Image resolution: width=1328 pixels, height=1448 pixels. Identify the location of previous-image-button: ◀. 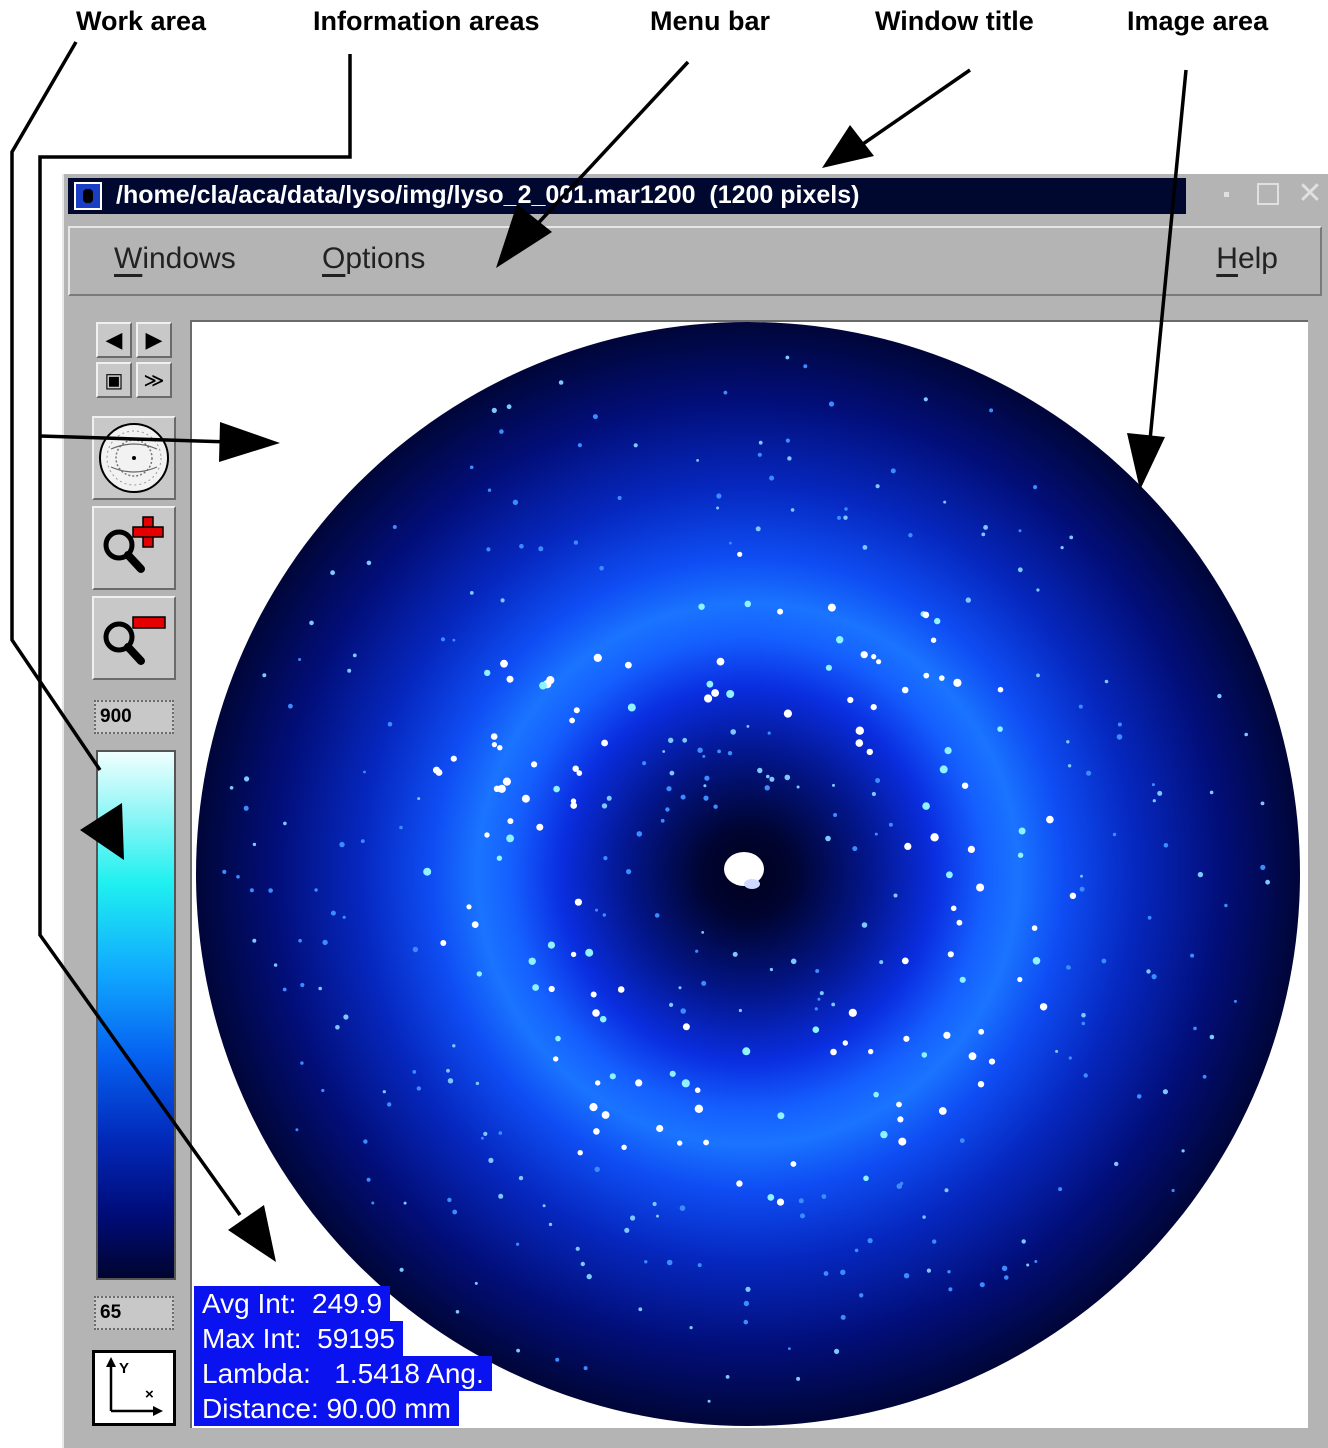
(114, 340).